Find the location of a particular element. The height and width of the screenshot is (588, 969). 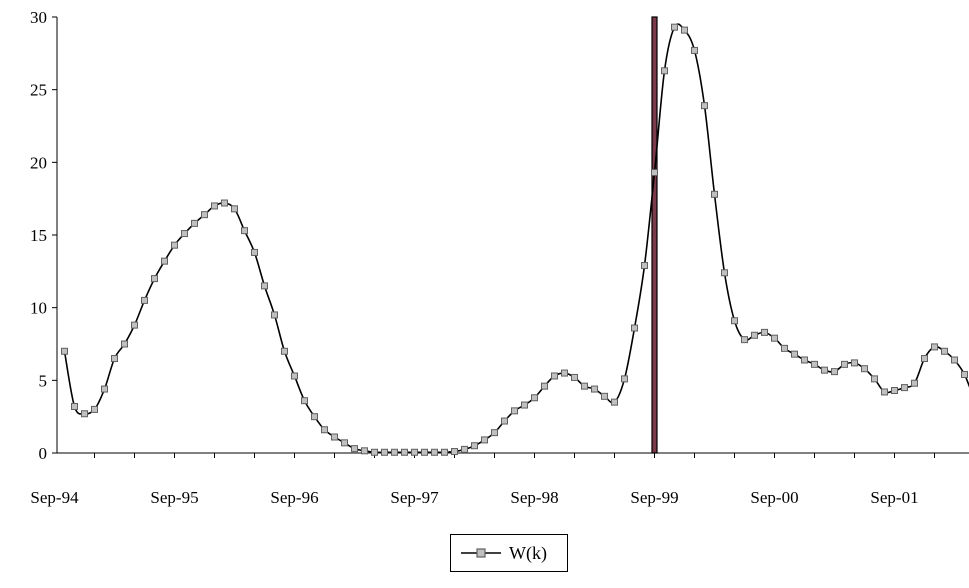

y-axis-ticks: 0 5 10 15 20 25 30 is located at coordinates (43, 235).